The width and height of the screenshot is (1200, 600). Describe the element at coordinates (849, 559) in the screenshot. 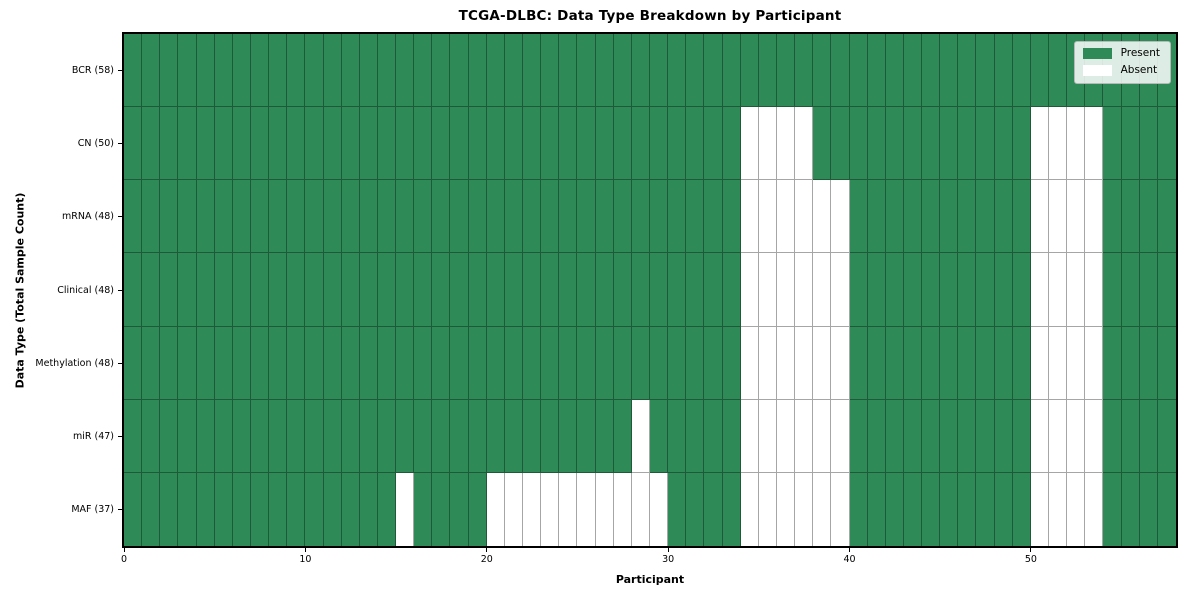

I see `x-tick-label: 40` at that location.